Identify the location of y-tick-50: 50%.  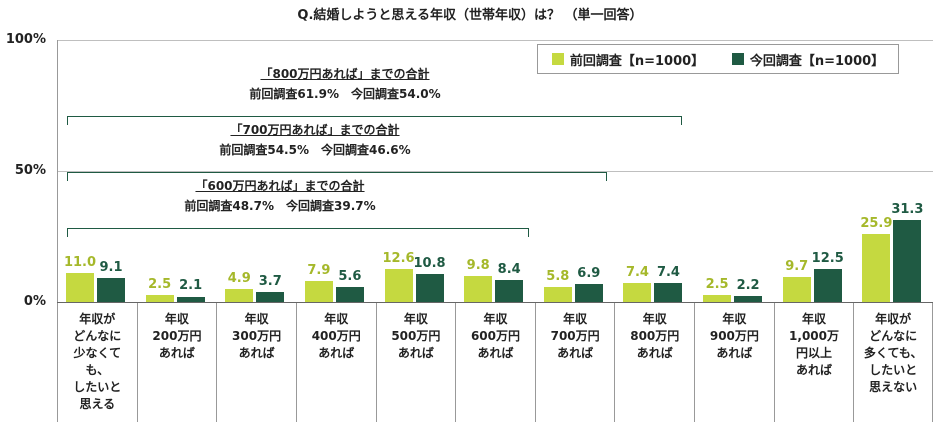
(30, 170).